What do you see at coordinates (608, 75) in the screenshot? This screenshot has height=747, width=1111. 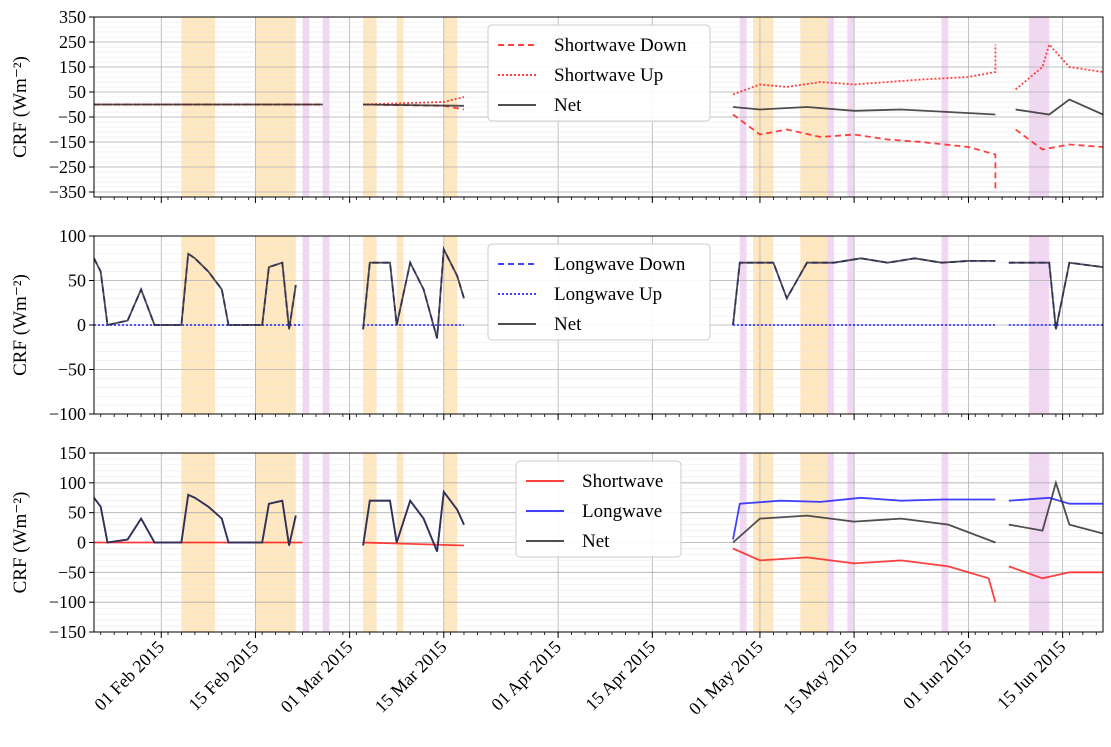 I see `legend-label: Shortwave Up` at bounding box center [608, 75].